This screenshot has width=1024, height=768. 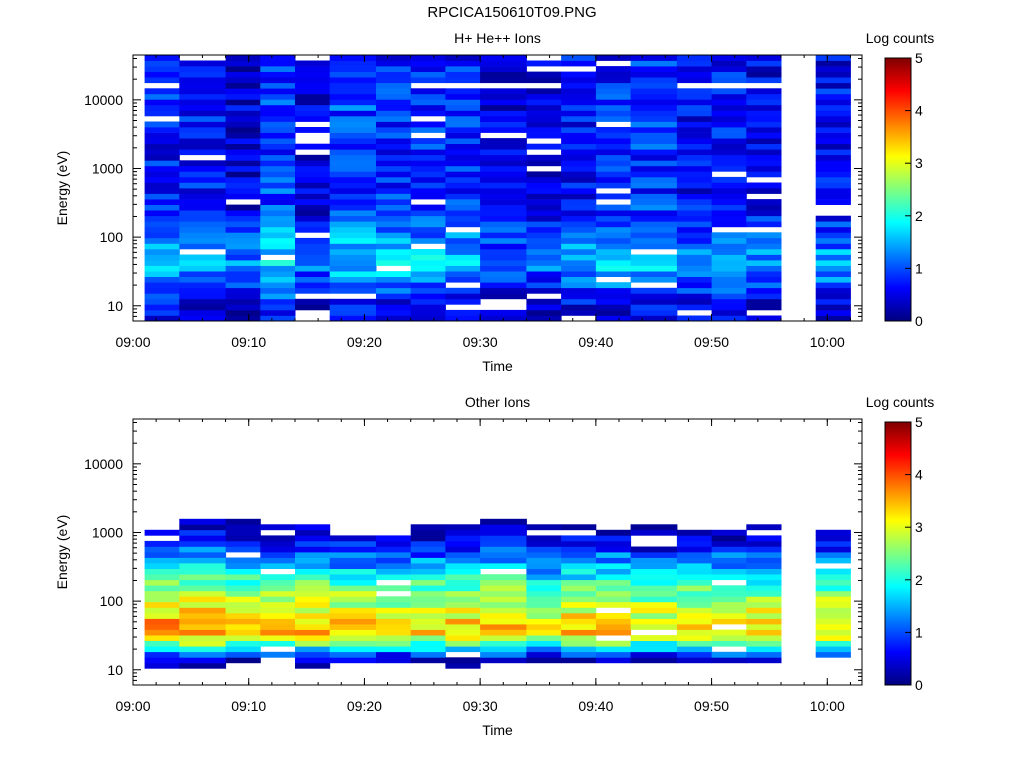 What do you see at coordinates (480, 706) in the screenshot?
I see `x-tick-label: 09:30` at bounding box center [480, 706].